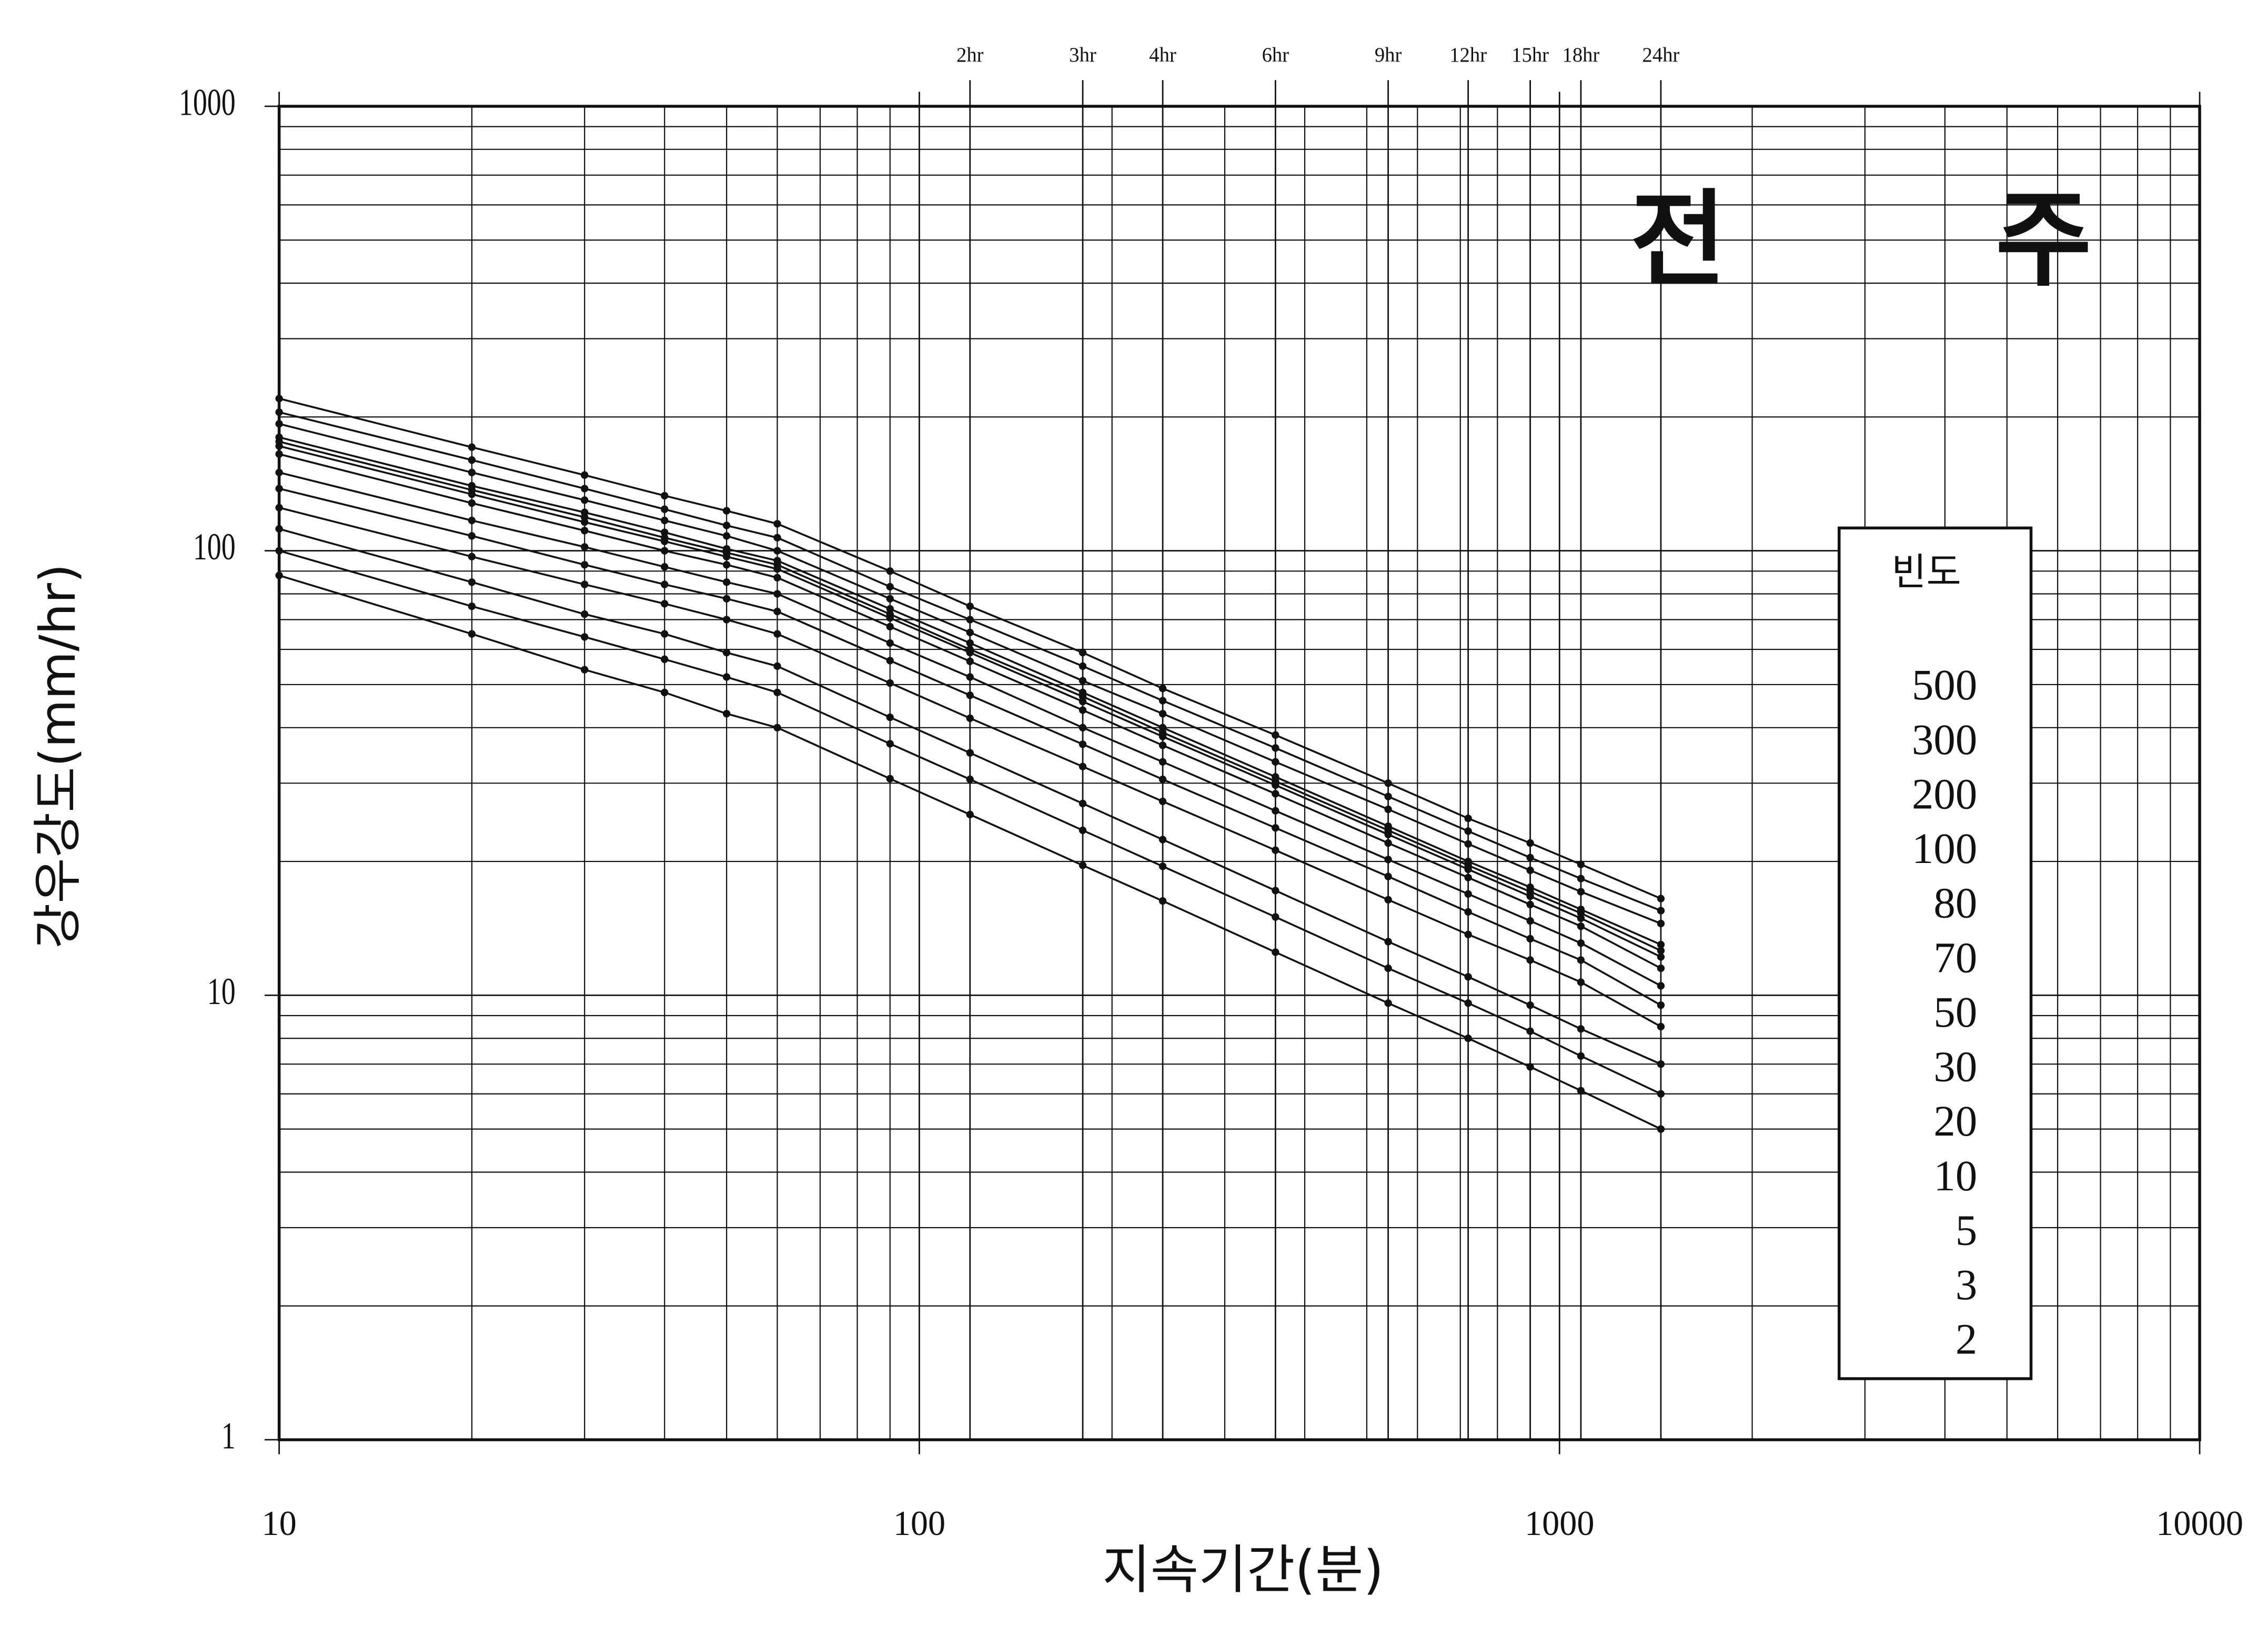 The height and width of the screenshot is (1626, 2268). What do you see at coordinates (1944, 793) in the screenshot?
I see `legend-label: 200` at bounding box center [1944, 793].